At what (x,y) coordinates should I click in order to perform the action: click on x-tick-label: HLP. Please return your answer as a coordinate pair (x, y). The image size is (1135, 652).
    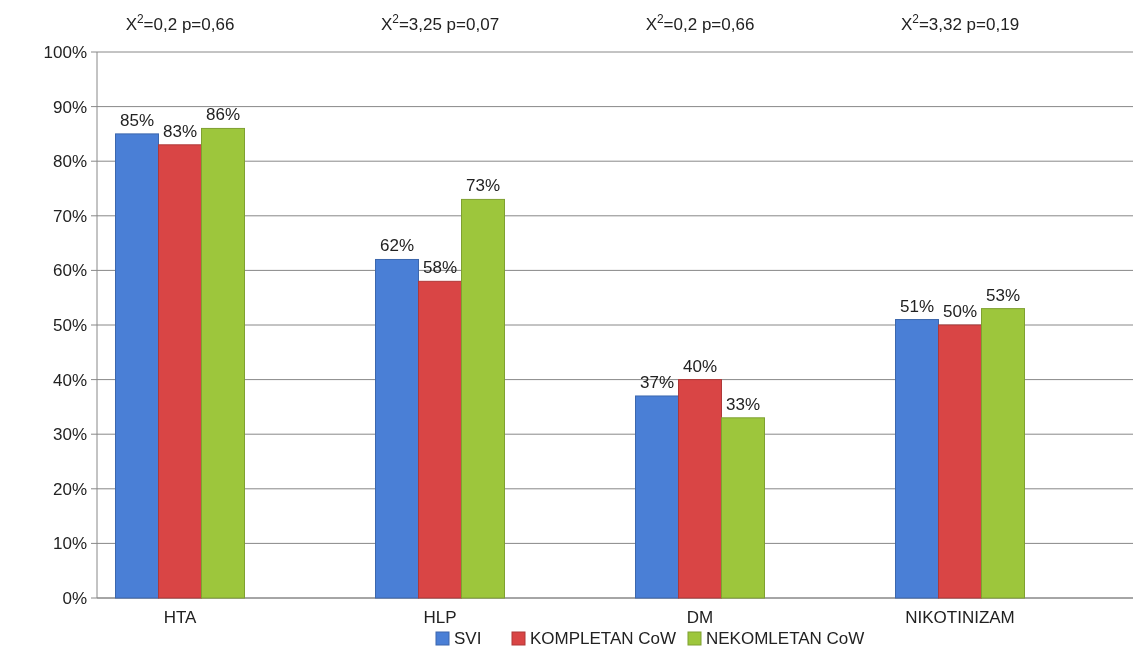
    Looking at the image, I should click on (440, 617).